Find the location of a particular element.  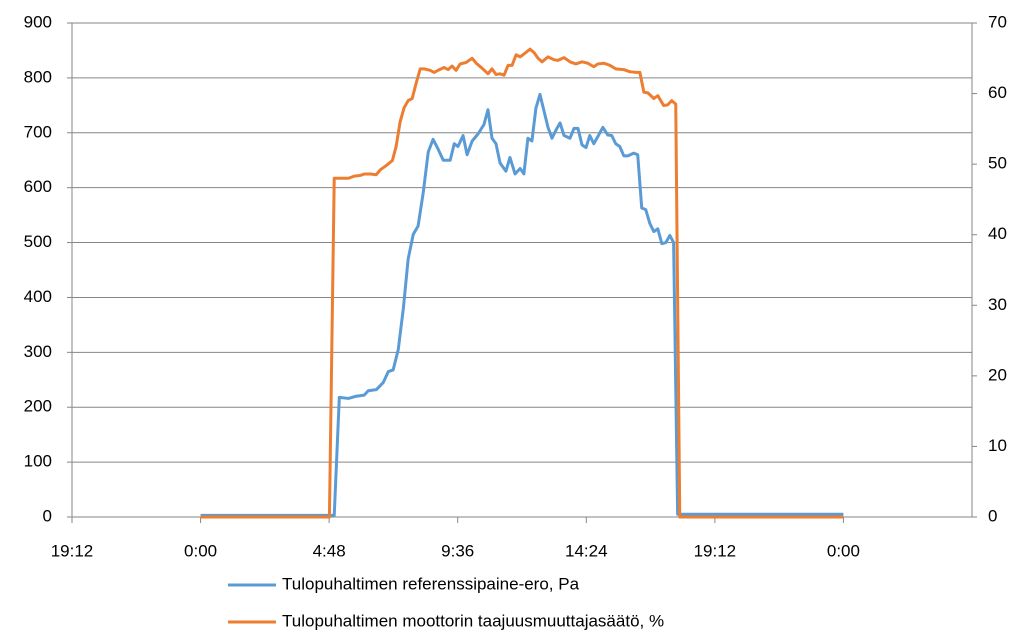

y-tick-label: 700 is located at coordinates (38, 131).